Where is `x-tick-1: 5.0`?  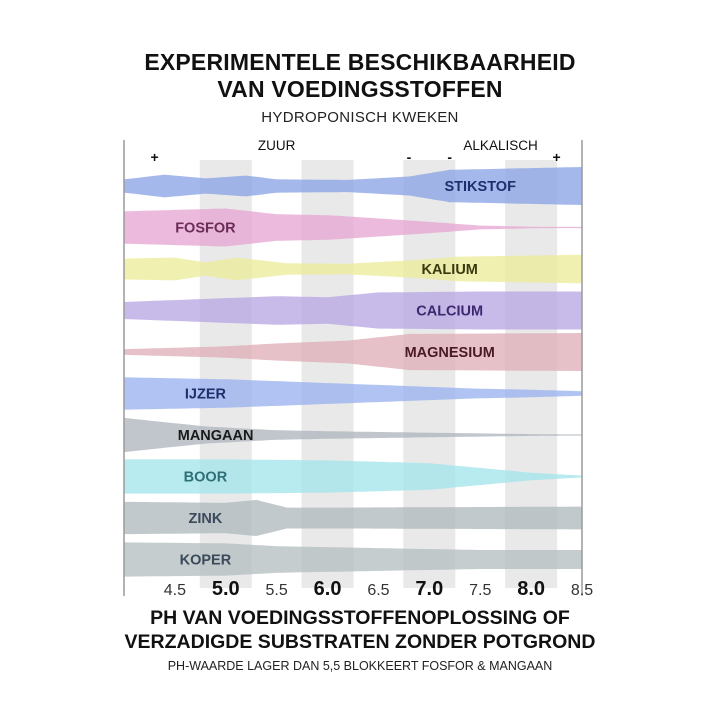 x-tick-1: 5.0 is located at coordinates (226, 589).